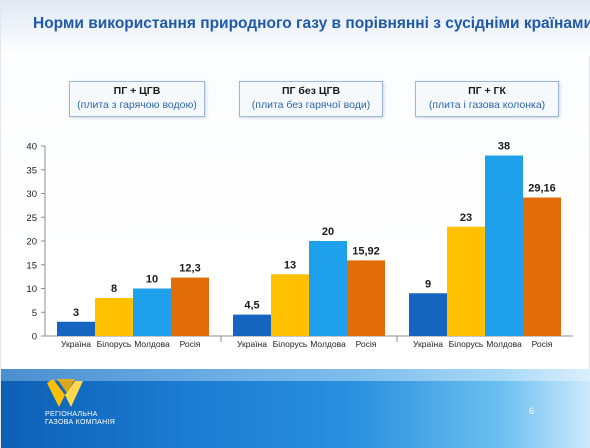  I want to click on bar-value-label: 38, so click(504, 147).